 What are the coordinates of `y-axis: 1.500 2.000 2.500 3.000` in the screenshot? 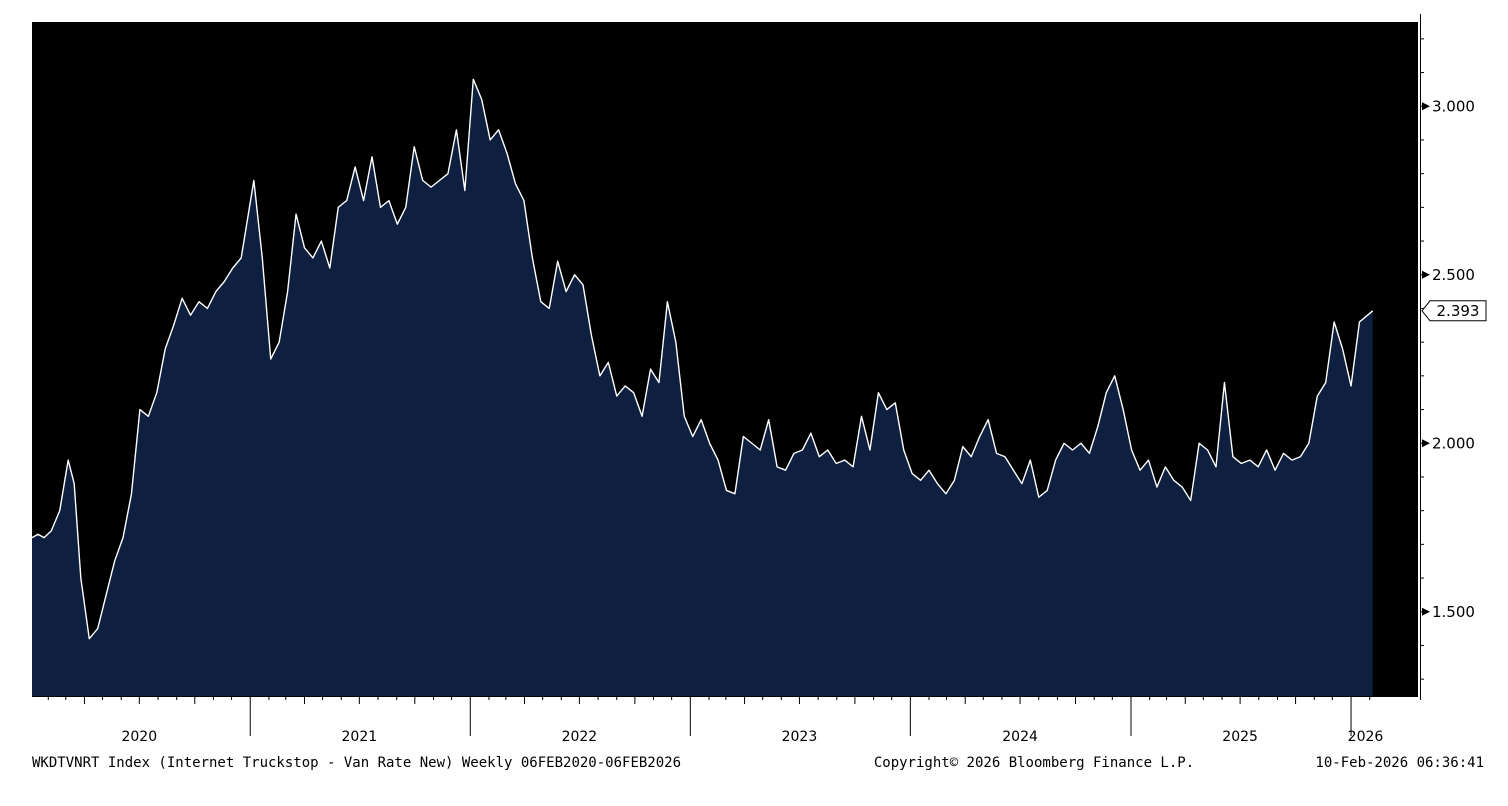 It's located at (1447, 357).